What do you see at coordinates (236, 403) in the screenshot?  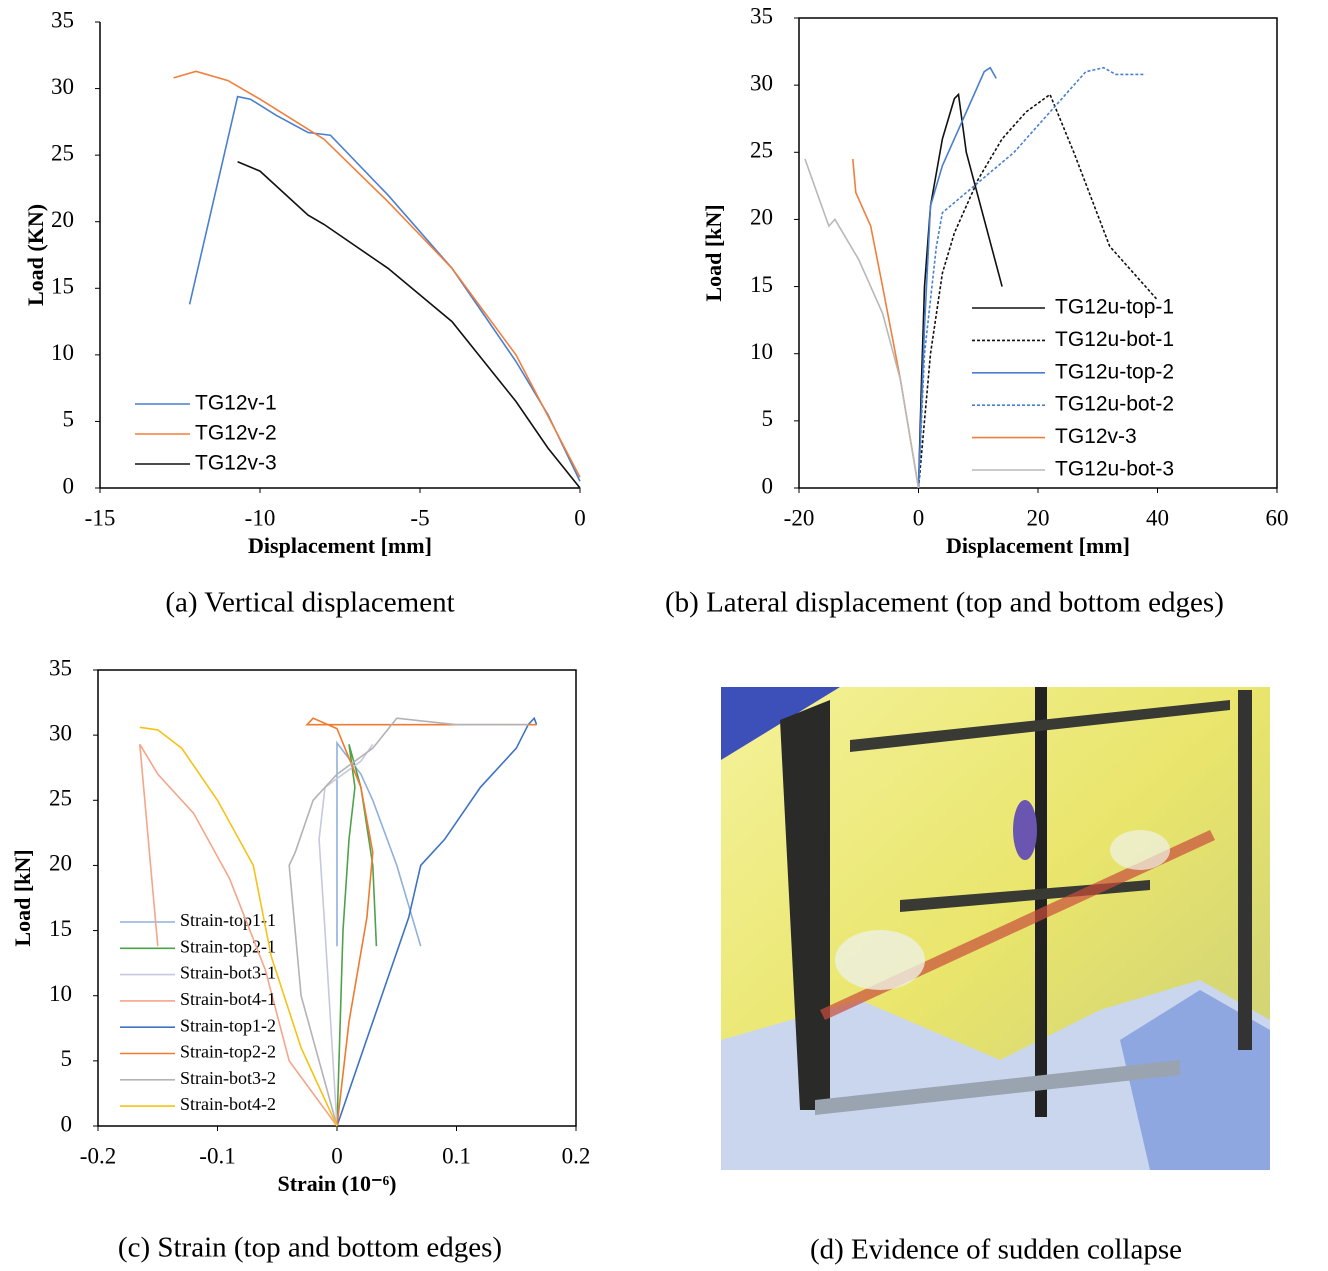 I see `legend-label: TG12v-1` at bounding box center [236, 403].